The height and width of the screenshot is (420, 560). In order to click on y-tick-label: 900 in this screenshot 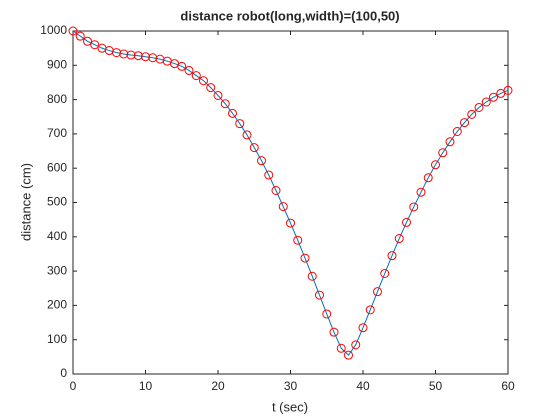, I will do `click(57, 64)`.